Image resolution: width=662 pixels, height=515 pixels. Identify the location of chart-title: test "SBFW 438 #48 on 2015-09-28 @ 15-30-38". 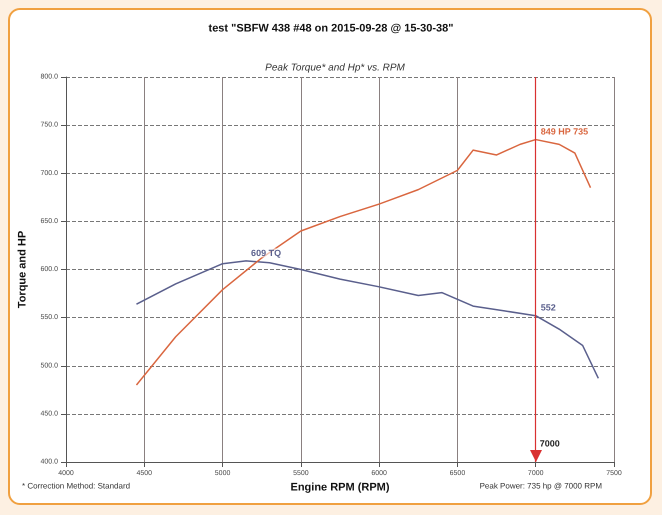
(331, 28).